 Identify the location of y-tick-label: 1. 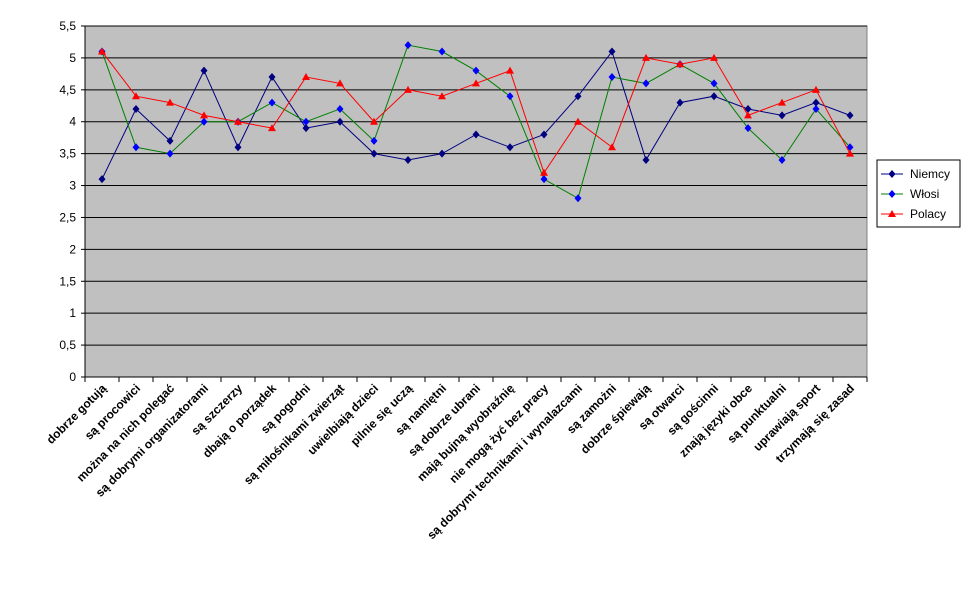
(72, 313).